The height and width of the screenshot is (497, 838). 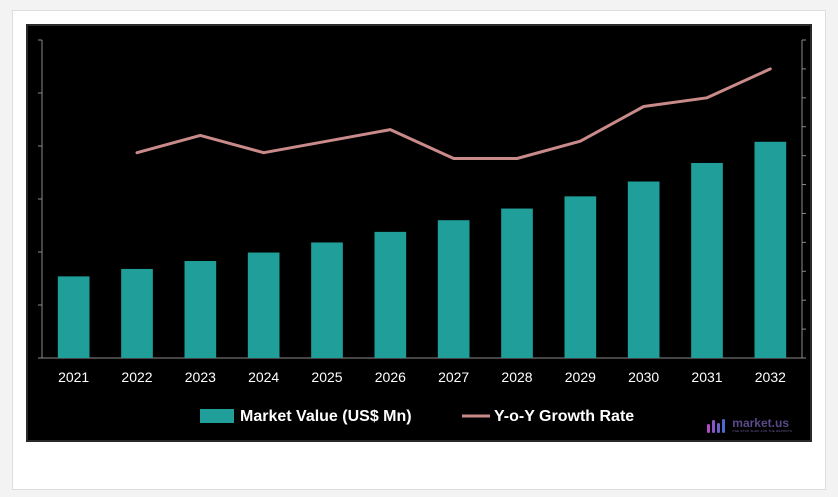 What do you see at coordinates (73, 377) in the screenshot?
I see `x-tick-label: 2021` at bounding box center [73, 377].